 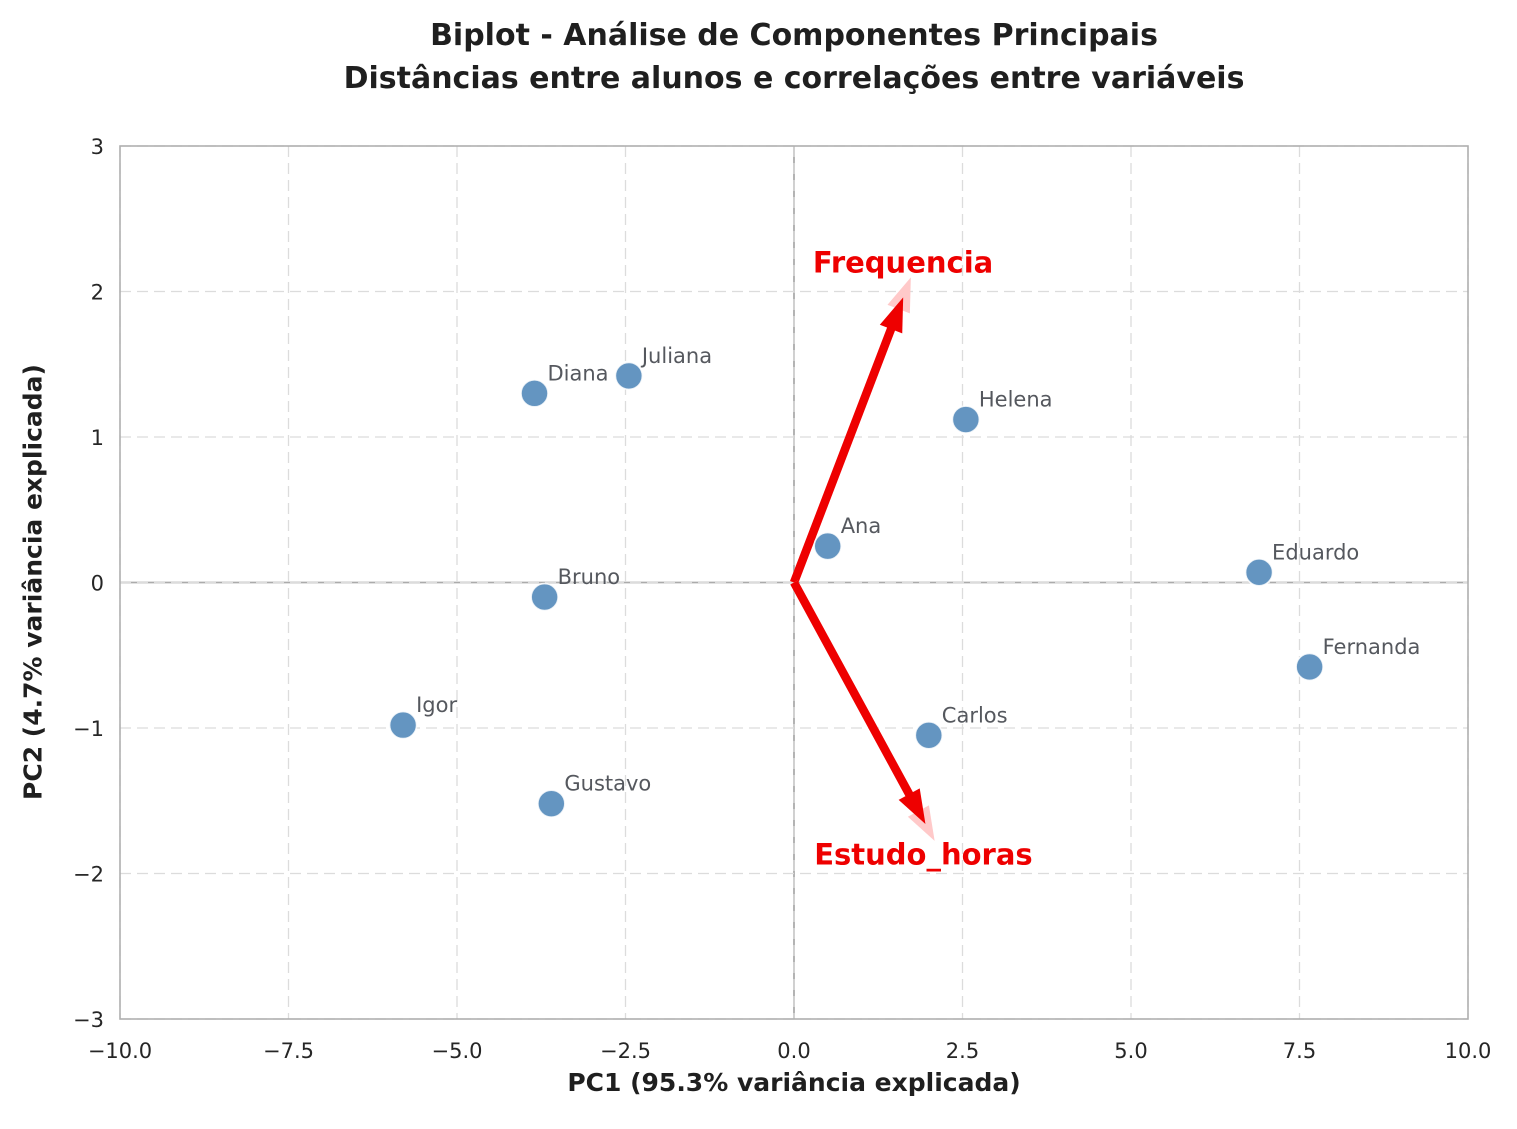 I want to click on y-axis-label: PC2 (4.7% variância explicada), so click(x=33, y=582).